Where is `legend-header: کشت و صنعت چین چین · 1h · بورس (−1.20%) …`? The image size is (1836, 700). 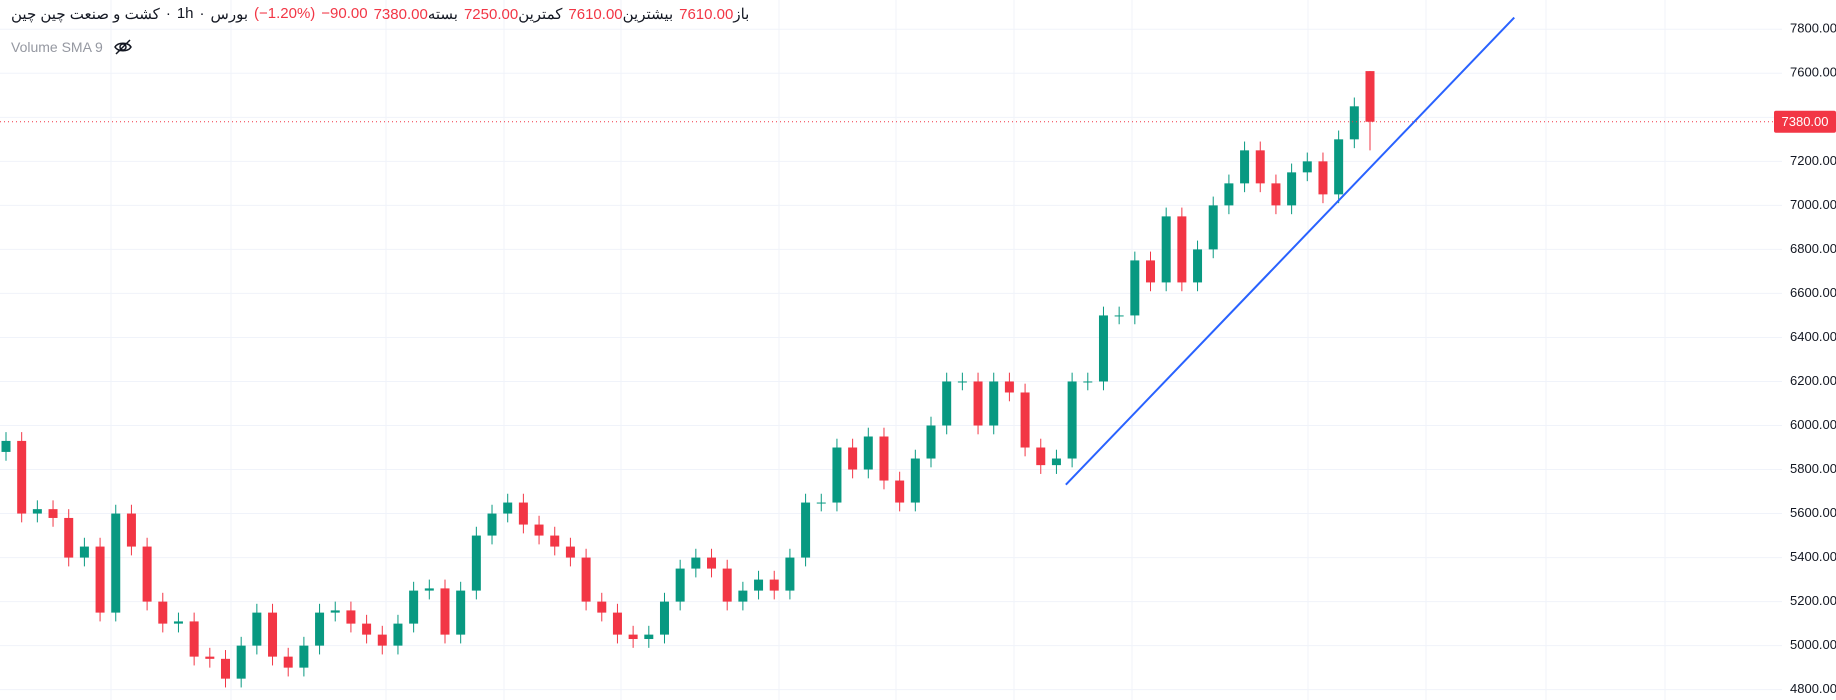 legend-header: کشت و صنعت چین چین · 1h · بورس (−1.20%) … is located at coordinates (380, 14).